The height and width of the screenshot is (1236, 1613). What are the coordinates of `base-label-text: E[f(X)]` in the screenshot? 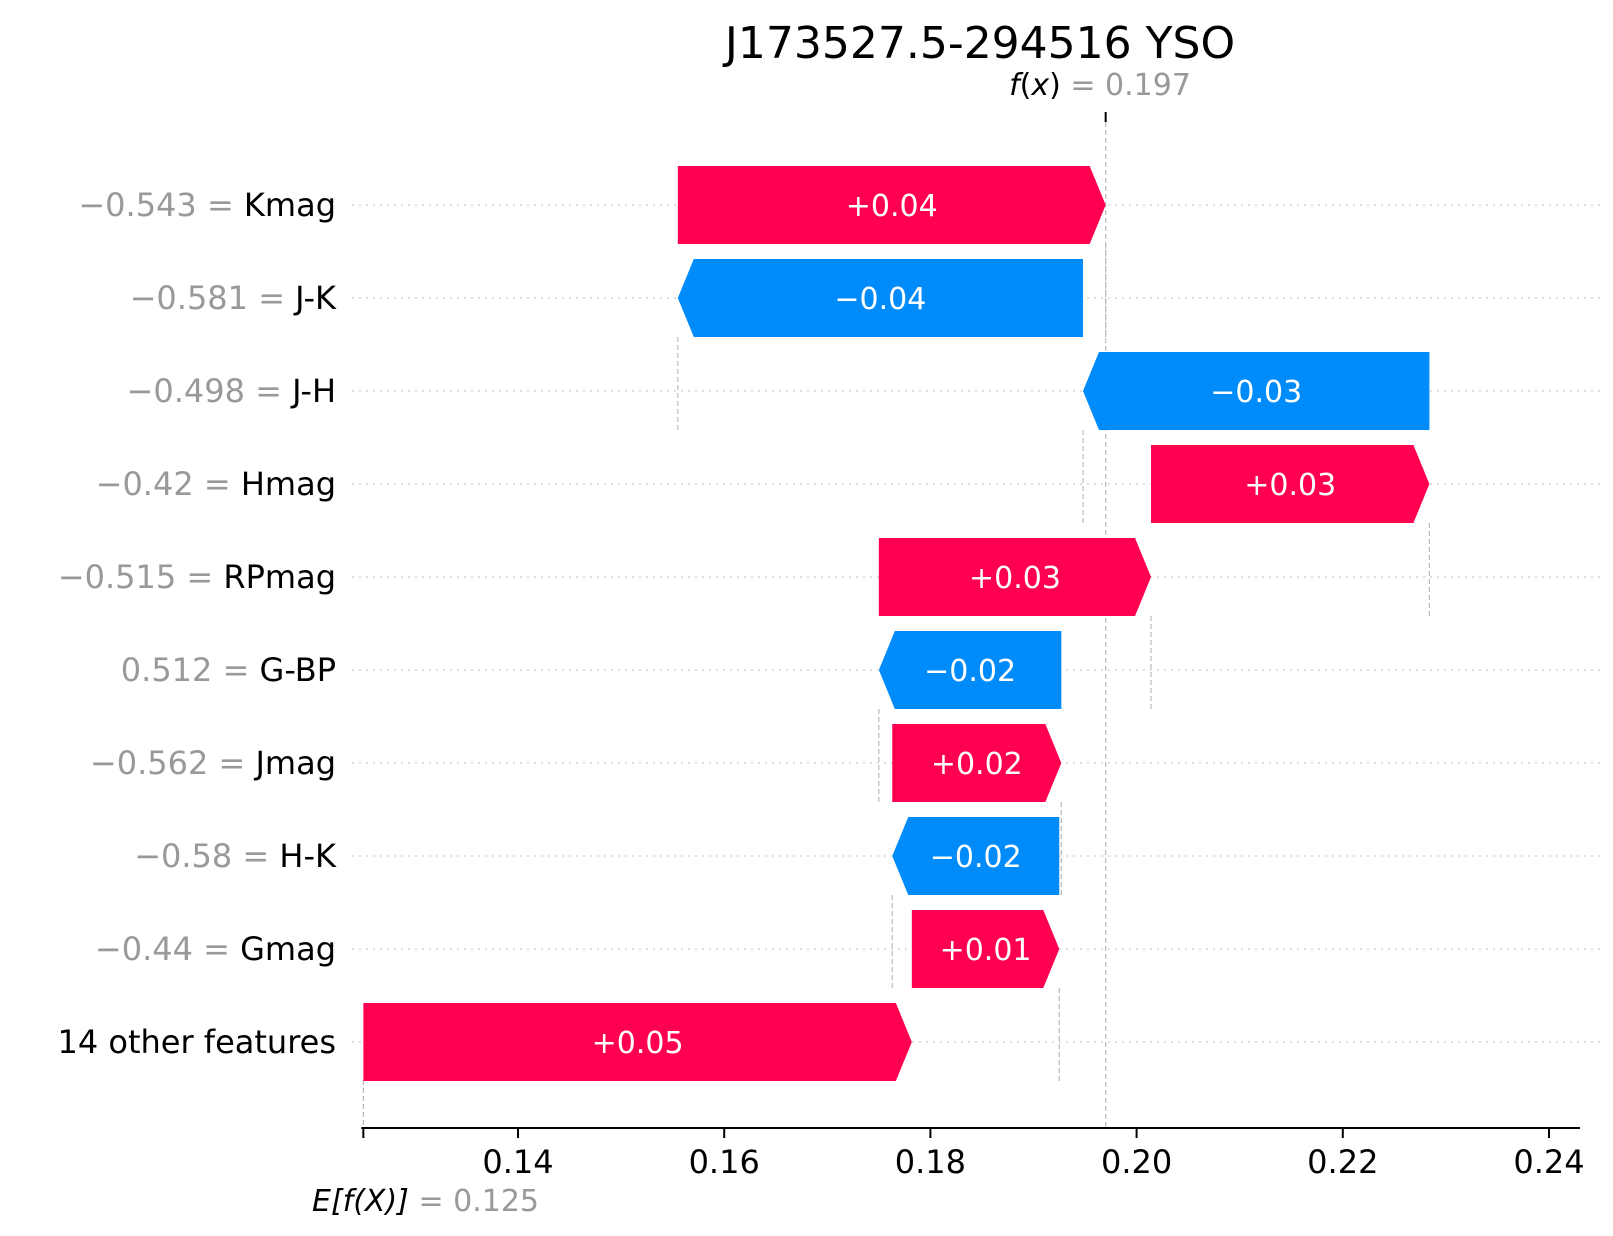 It's located at (360, 1201).